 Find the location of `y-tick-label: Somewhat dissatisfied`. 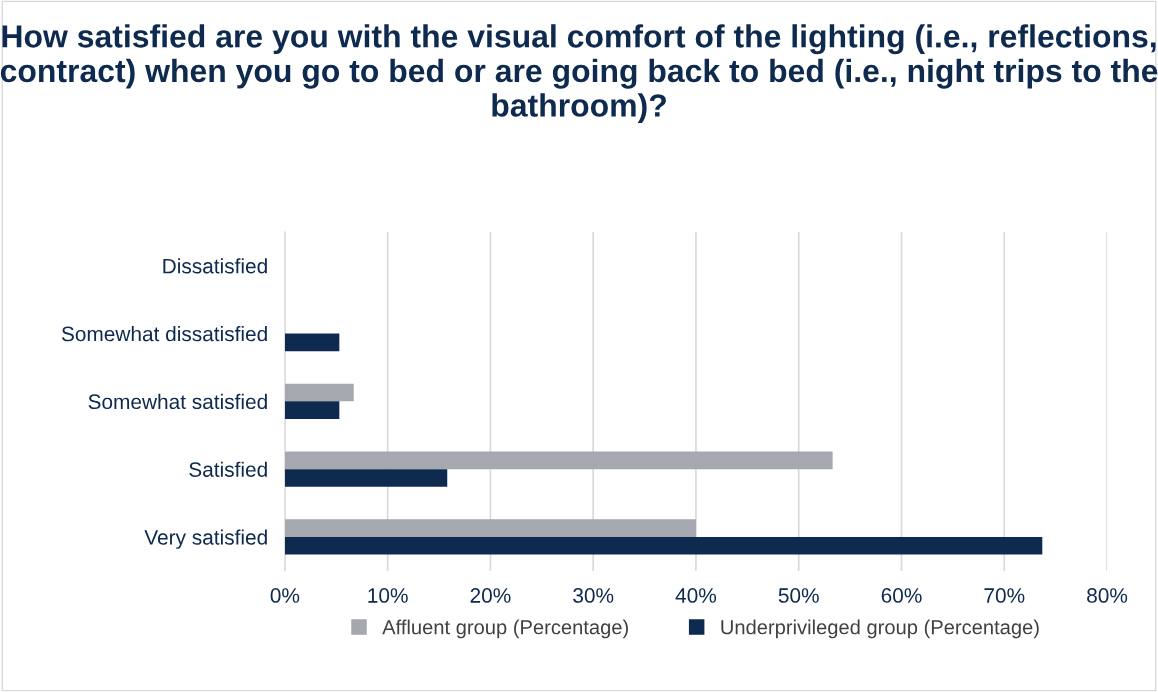

y-tick-label: Somewhat dissatisfied is located at coordinates (164, 334).